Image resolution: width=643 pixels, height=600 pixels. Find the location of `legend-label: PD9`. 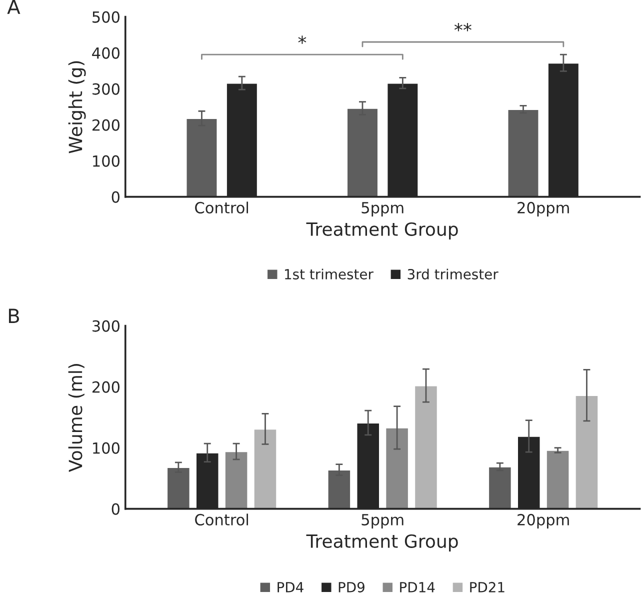

legend-label: PD9 is located at coordinates (351, 587).